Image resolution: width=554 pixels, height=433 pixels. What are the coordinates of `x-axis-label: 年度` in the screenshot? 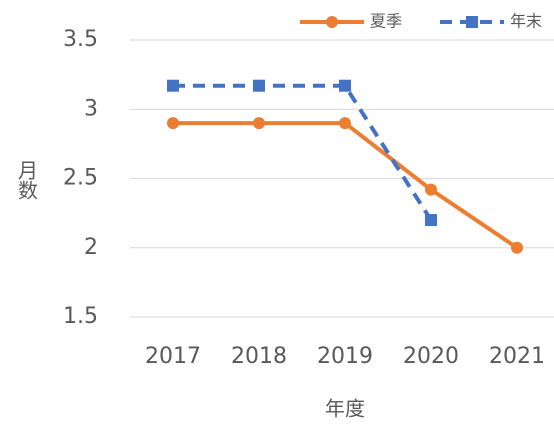 It's located at (345, 409).